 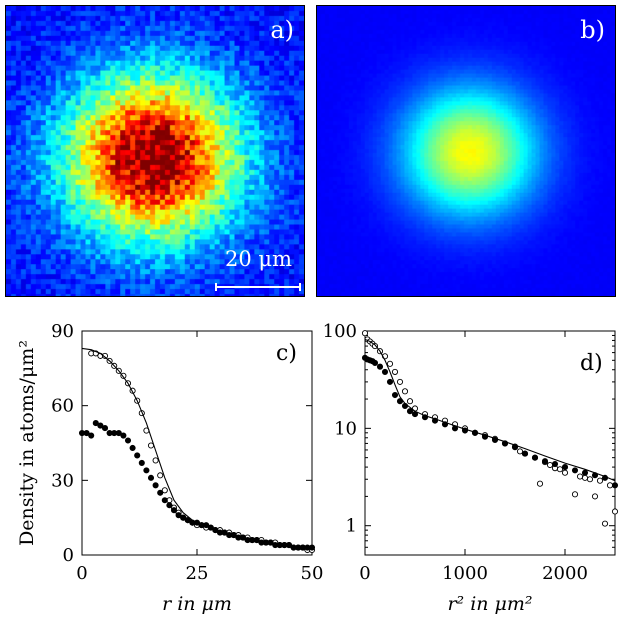 I want to click on y-tick-label: 10, so click(x=345, y=428).